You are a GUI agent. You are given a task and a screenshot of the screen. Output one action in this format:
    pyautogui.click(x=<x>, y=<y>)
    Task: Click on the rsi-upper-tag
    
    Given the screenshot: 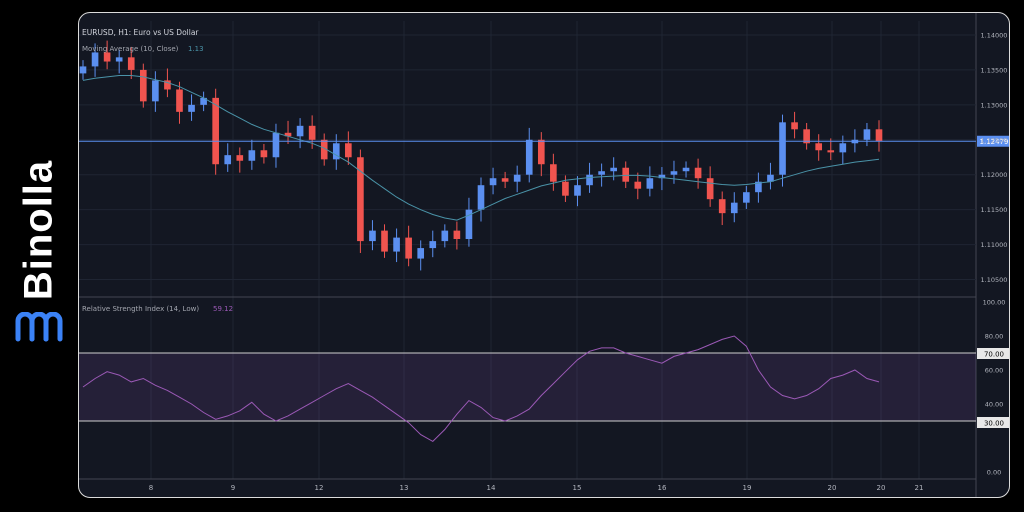 What is the action you would take?
    pyautogui.click(x=993, y=353)
    